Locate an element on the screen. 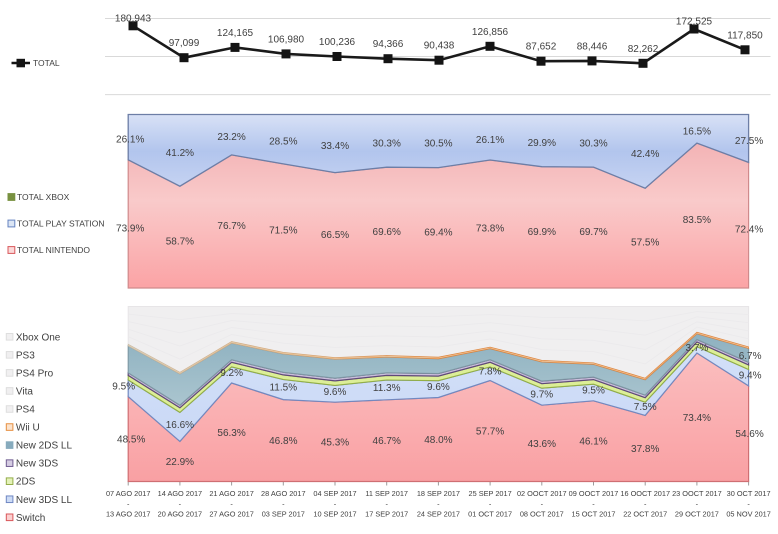 The image size is (778, 534). svg-text: 73.4% is located at coordinates (697, 418).